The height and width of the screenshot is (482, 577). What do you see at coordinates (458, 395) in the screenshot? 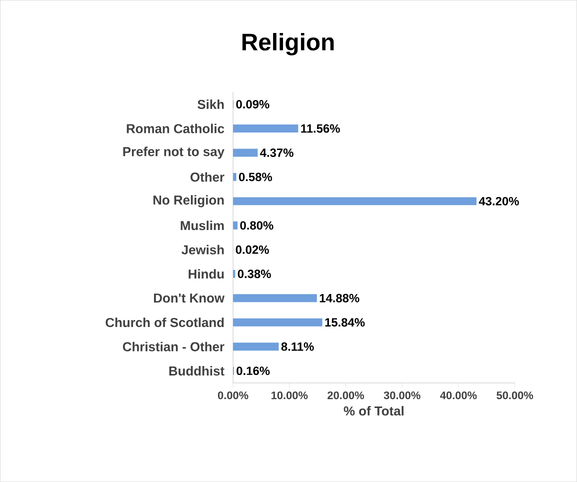
I see `x-tick-label: 40.00%` at bounding box center [458, 395].